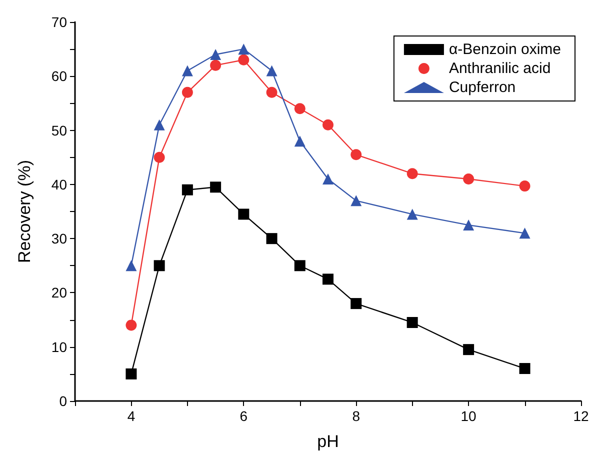 The height and width of the screenshot is (465, 601). Describe the element at coordinates (59, 130) in the screenshot. I see `y-tick-label: 50` at that location.